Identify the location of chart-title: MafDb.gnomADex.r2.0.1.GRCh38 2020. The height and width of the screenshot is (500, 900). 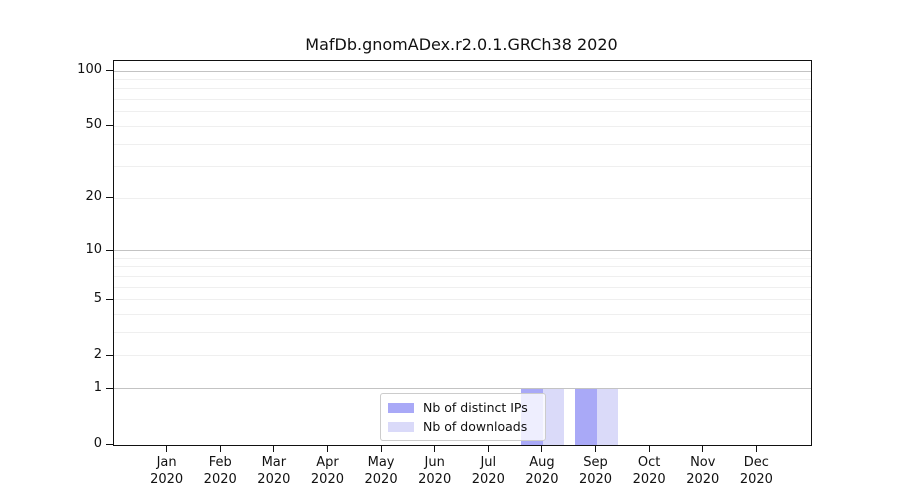
(461, 44).